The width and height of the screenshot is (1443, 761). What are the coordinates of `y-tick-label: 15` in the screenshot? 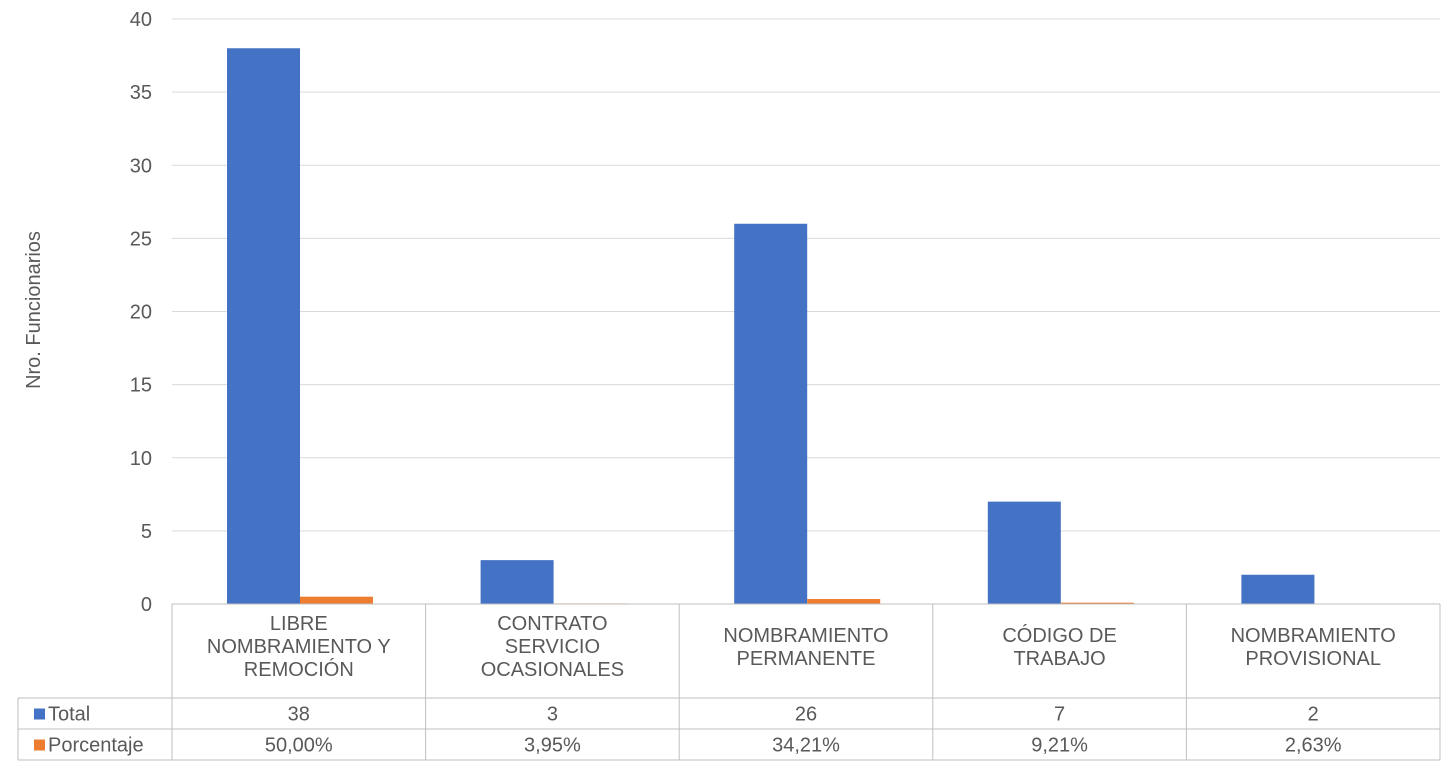 It's located at (141, 386).